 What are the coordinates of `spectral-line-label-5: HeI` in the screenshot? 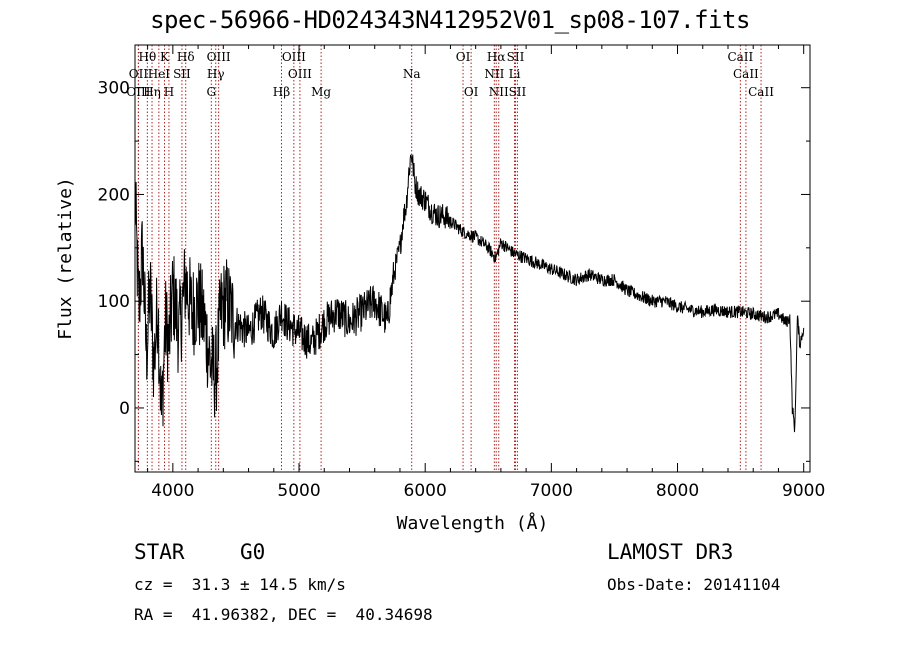 It's located at (159, 74).